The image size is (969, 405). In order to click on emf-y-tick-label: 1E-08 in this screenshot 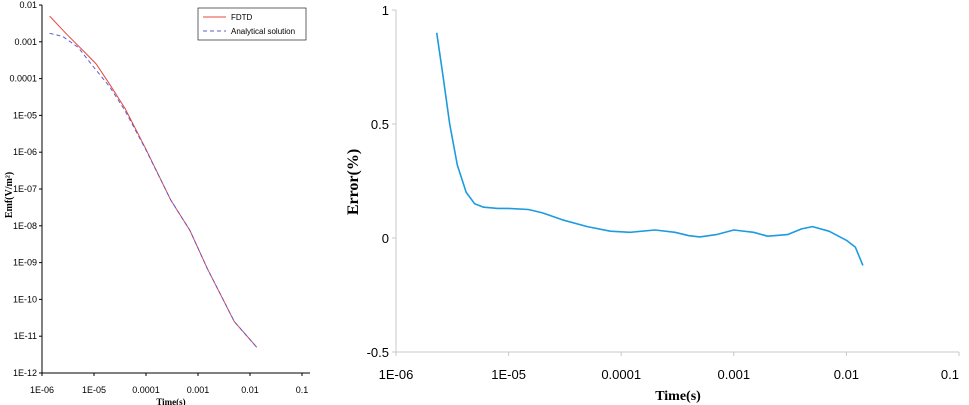, I will do `click(25, 226)`.